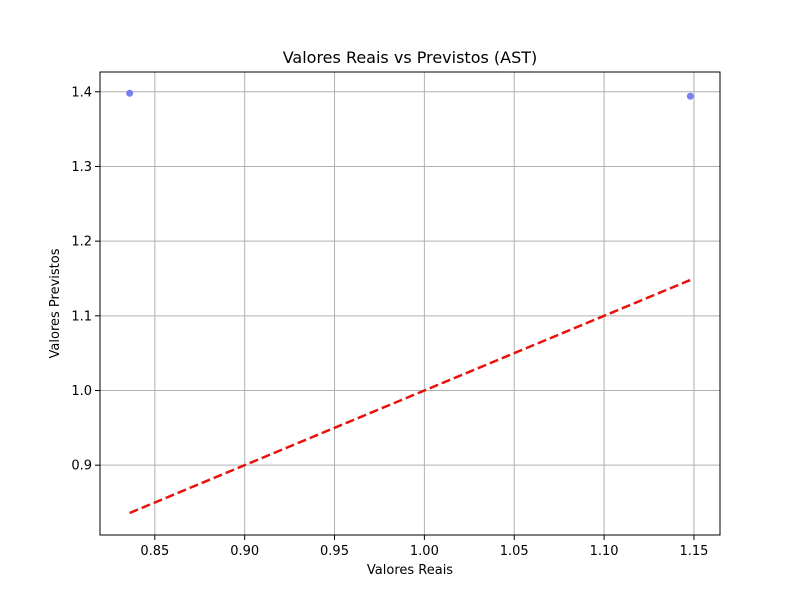 The image size is (800, 600). What do you see at coordinates (81, 92) in the screenshot?
I see `y-tick-label: 1.4` at bounding box center [81, 92].